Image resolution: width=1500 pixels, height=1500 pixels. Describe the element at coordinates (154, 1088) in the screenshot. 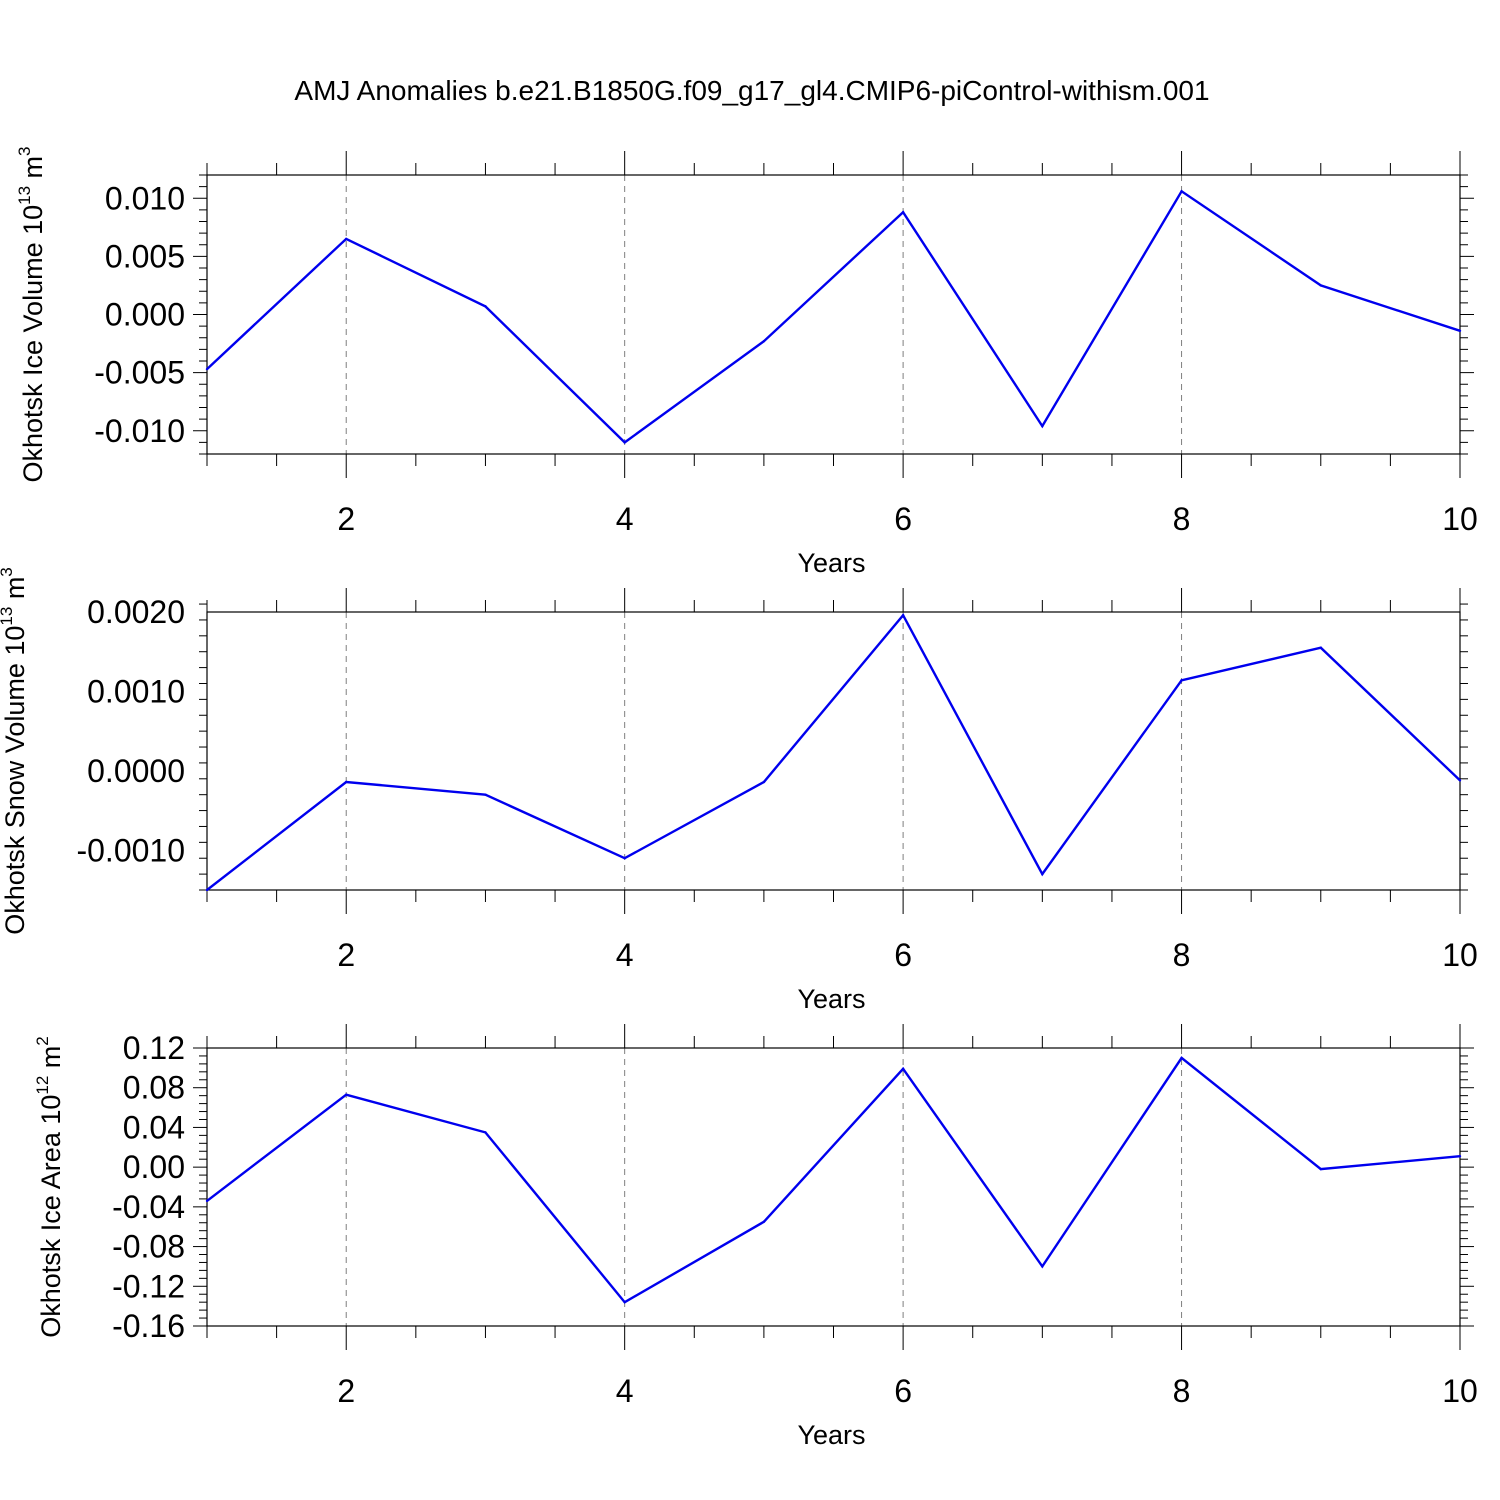

I see `y-tick-label: 0.08` at that location.